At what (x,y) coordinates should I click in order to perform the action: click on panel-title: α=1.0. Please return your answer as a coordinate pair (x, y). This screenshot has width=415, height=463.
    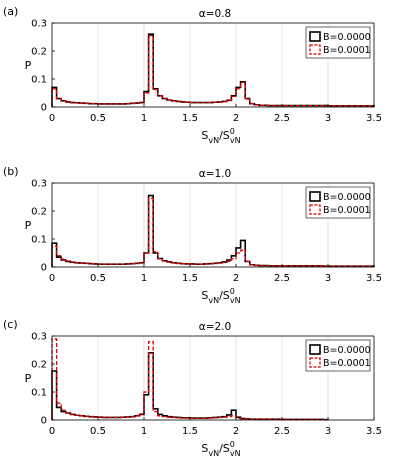
    Looking at the image, I should click on (215, 174).